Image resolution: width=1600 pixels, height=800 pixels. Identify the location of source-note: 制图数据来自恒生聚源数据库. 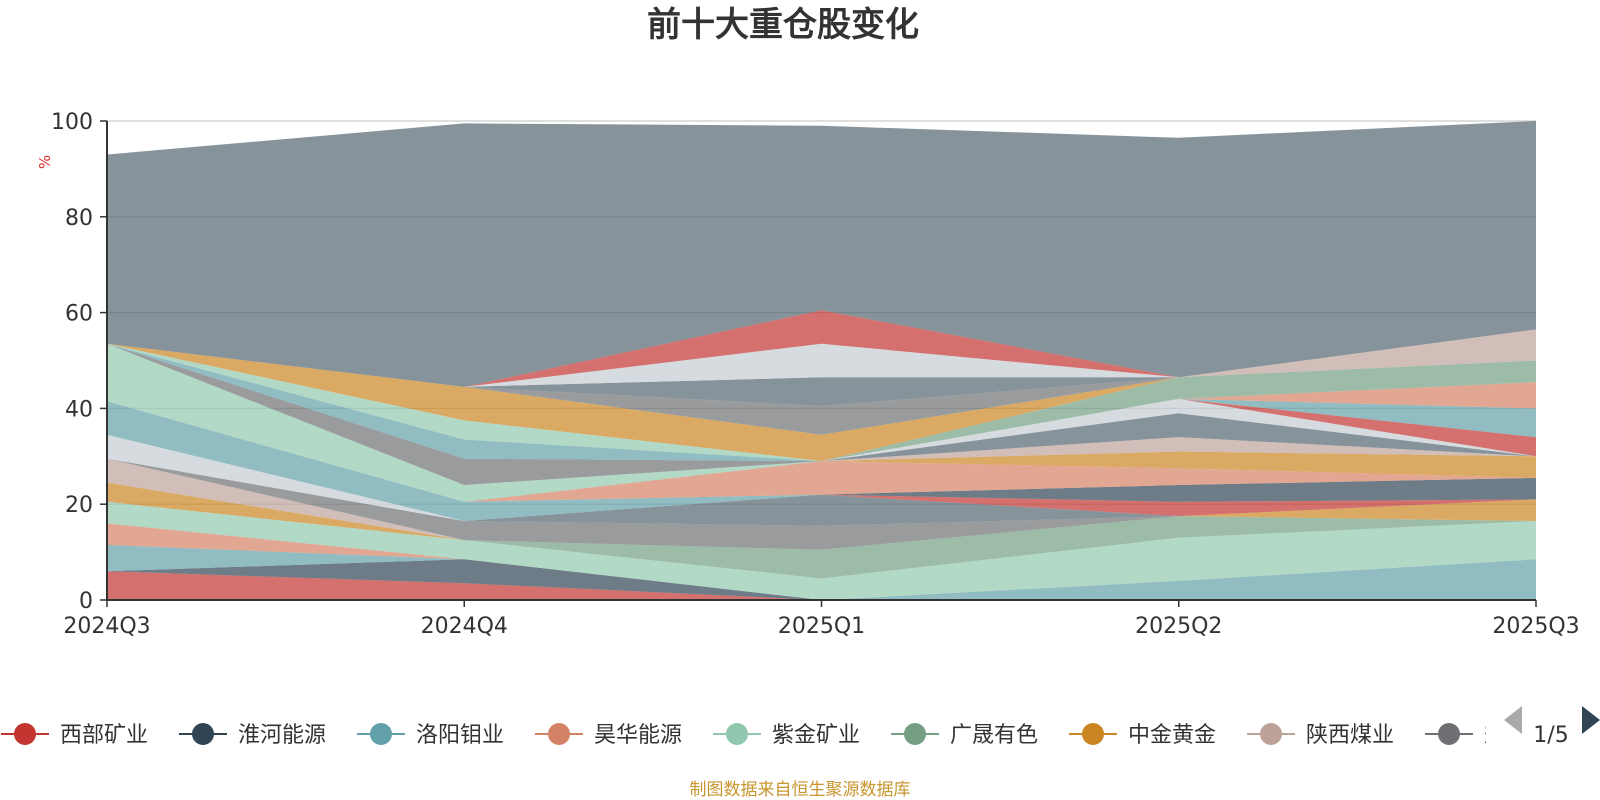
(800, 790).